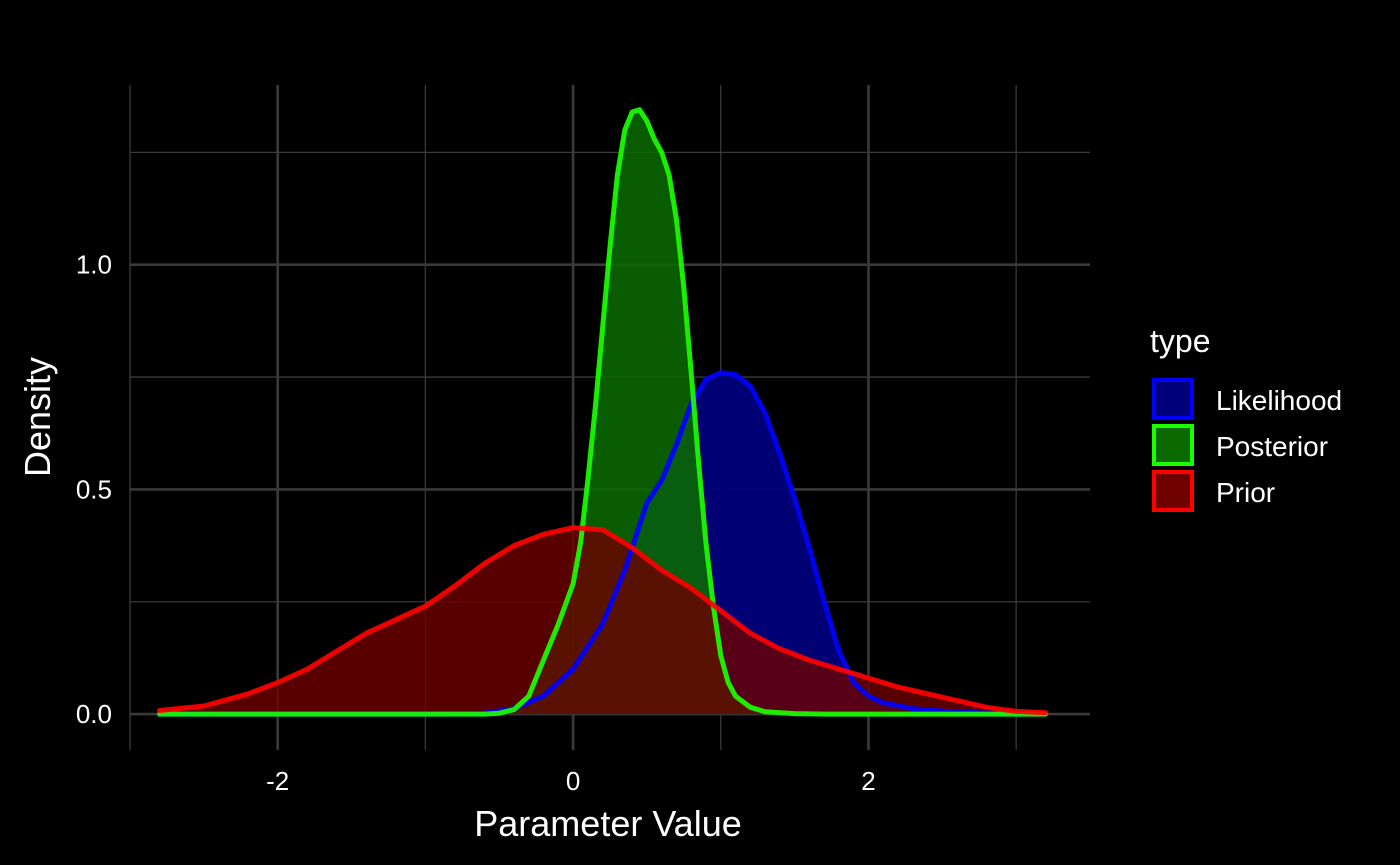  I want to click on legend-items: Likelihood Posterior Prior, so click(1247, 445).